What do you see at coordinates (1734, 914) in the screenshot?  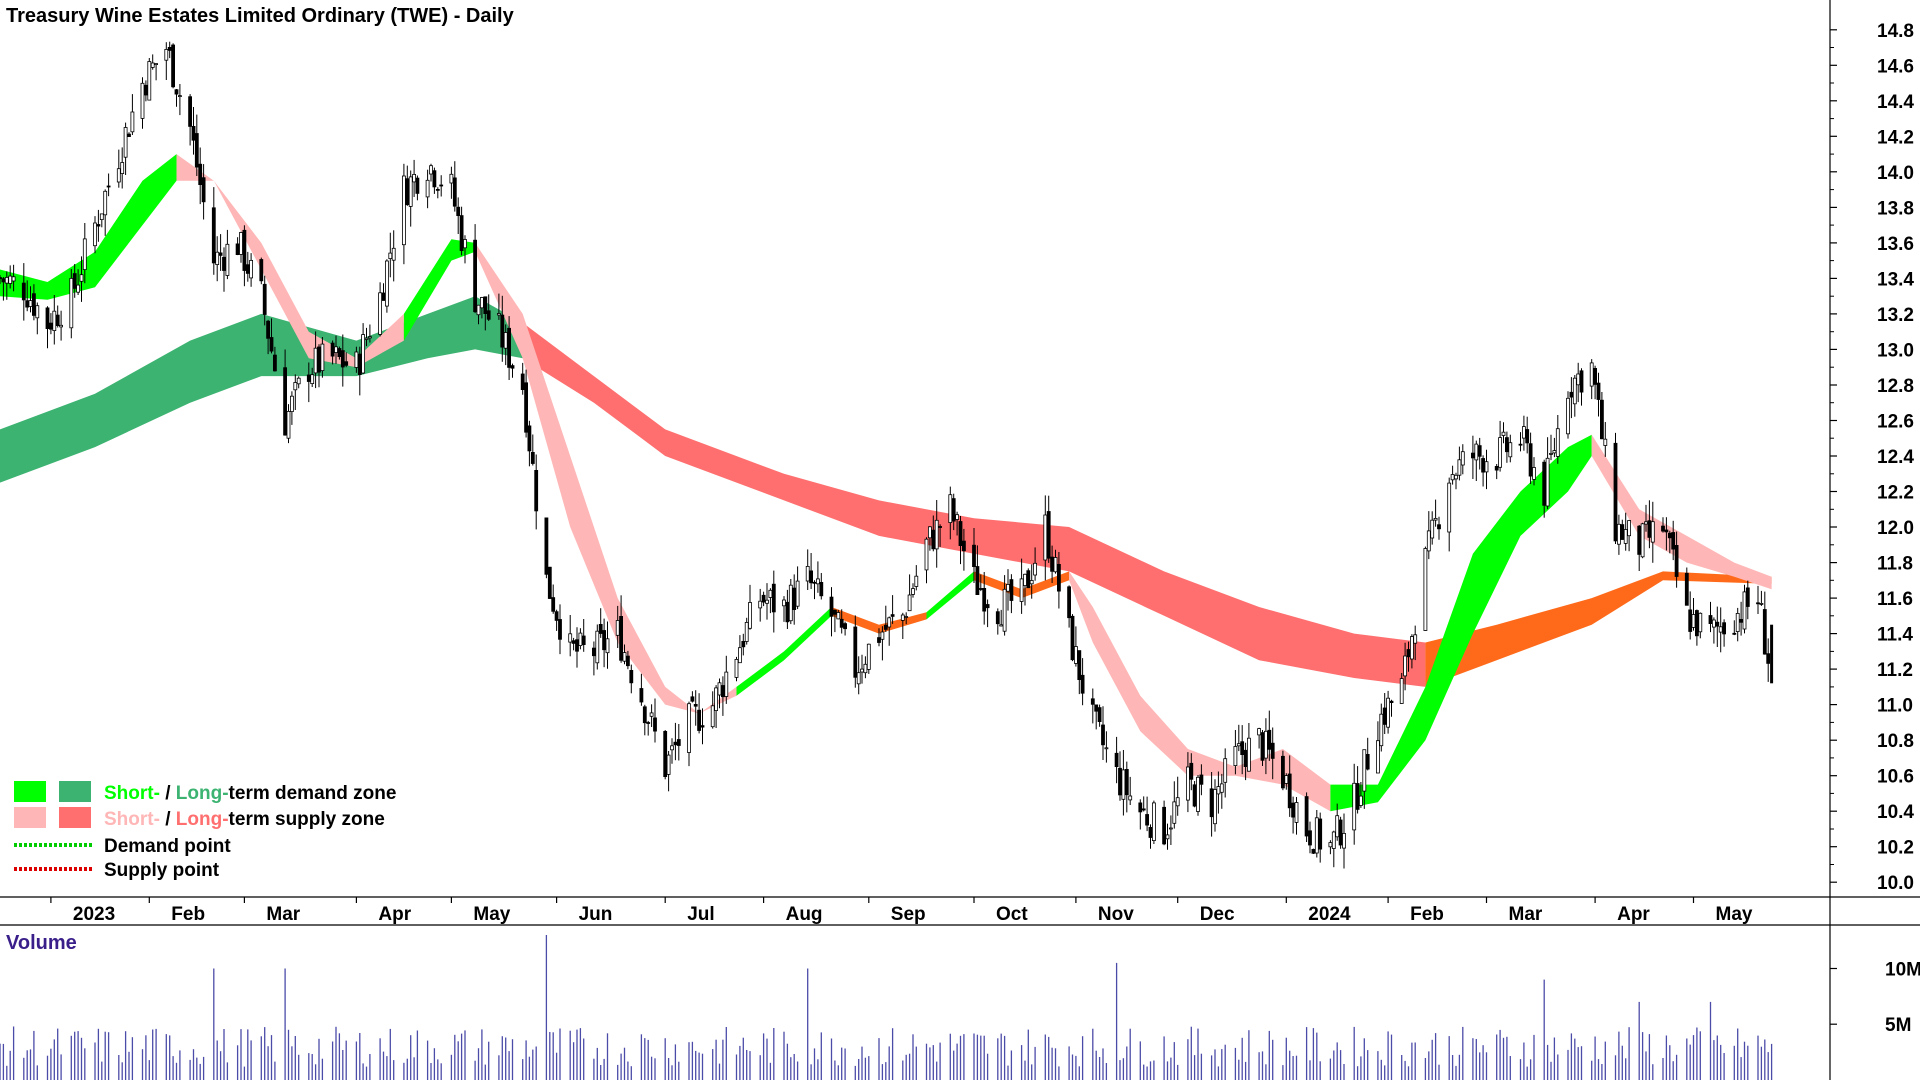 I see `time-tick-label: May` at bounding box center [1734, 914].